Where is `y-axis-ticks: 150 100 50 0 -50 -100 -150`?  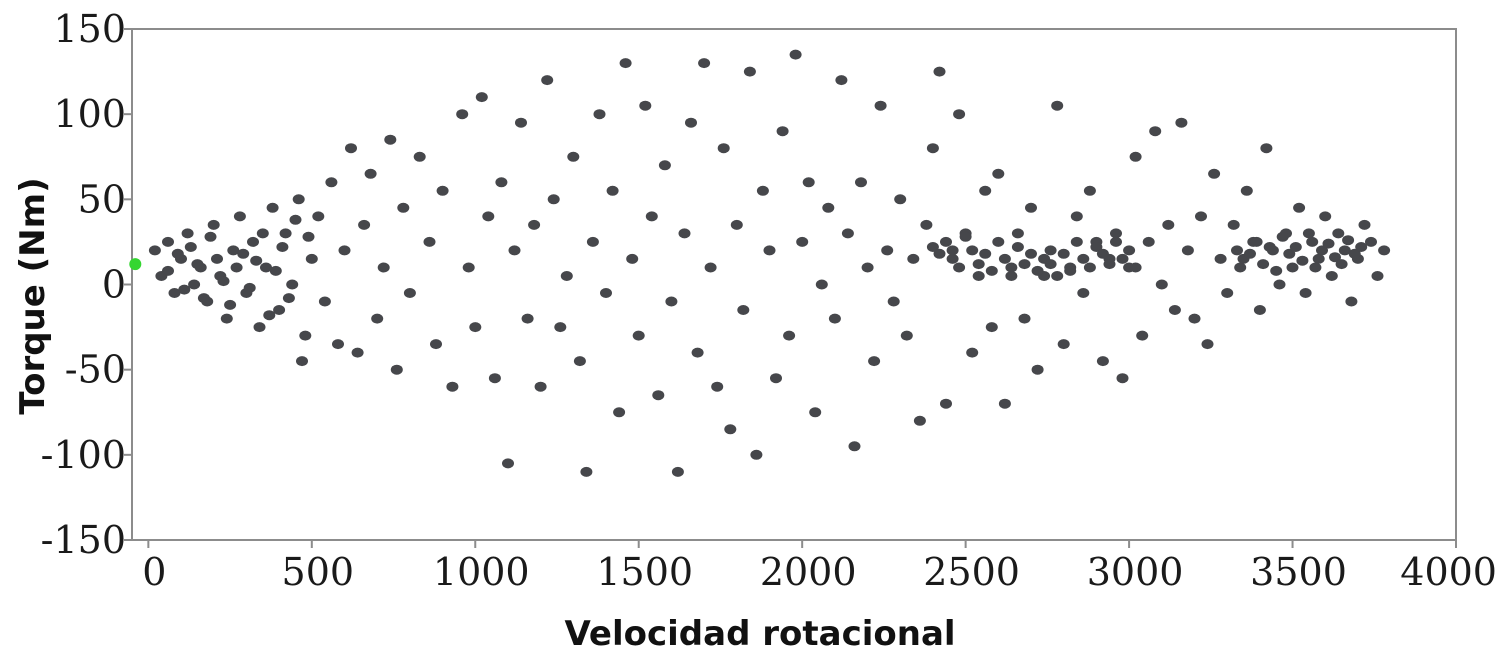
y-axis-ticks: 150 100 50 0 -50 -100 -150 is located at coordinates (86, 284).